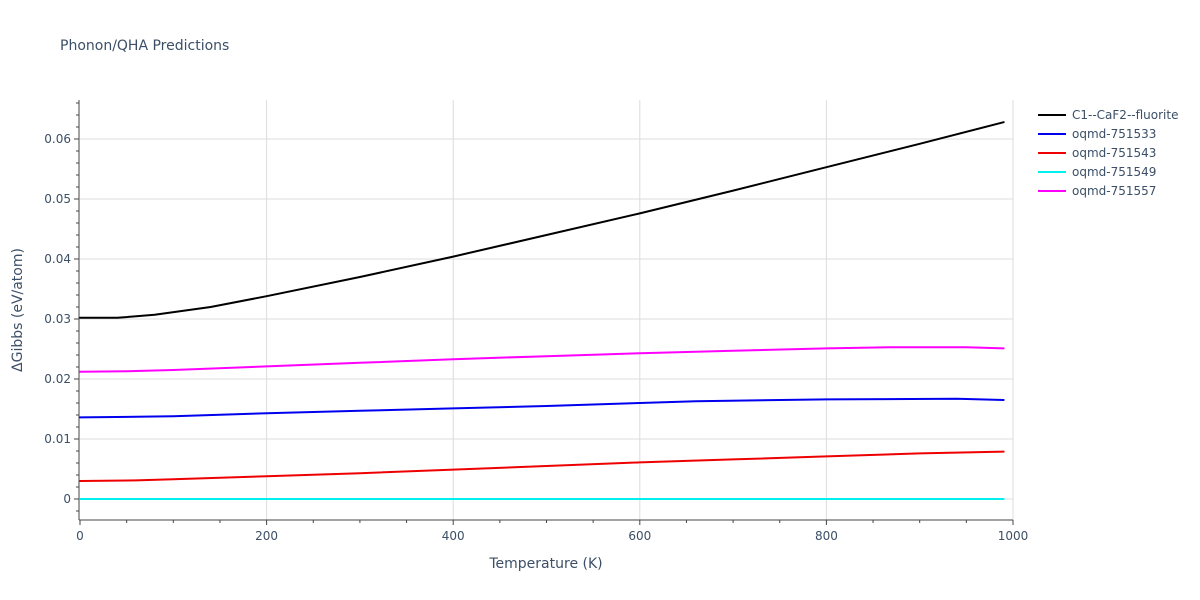 The height and width of the screenshot is (600, 1200). I want to click on legend-item: oqmd-751533, so click(1097, 134).